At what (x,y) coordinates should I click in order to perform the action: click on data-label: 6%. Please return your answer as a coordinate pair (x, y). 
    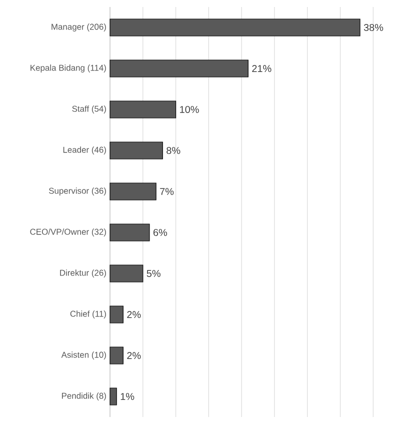
    Looking at the image, I should click on (160, 232).